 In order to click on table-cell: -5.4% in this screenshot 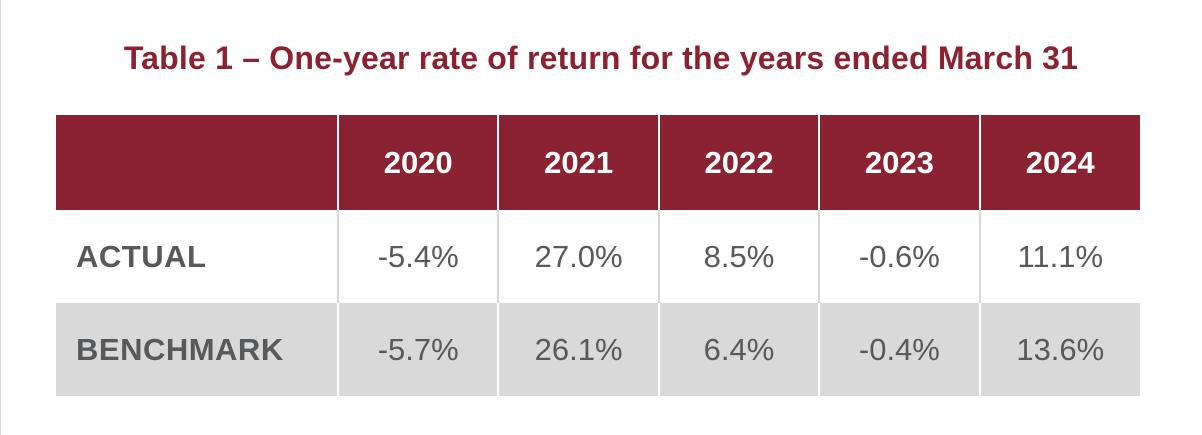, I will do `click(417, 256)`.